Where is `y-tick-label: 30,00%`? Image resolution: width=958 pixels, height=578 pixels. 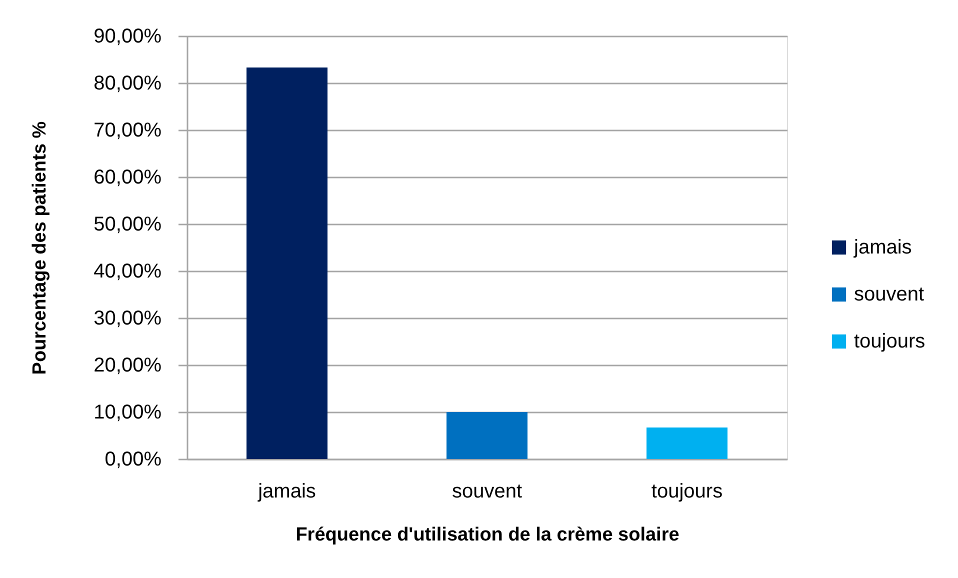 y-tick-label: 30,00% is located at coordinates (128, 319).